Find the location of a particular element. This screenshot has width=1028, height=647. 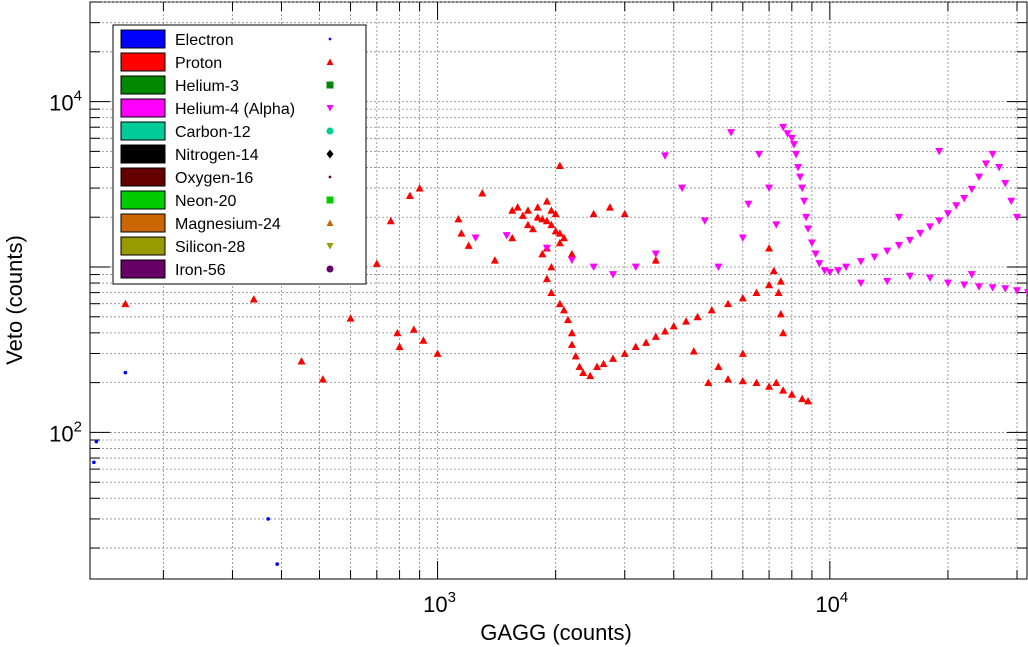

legend-entry-label: Proton is located at coordinates (198, 63).